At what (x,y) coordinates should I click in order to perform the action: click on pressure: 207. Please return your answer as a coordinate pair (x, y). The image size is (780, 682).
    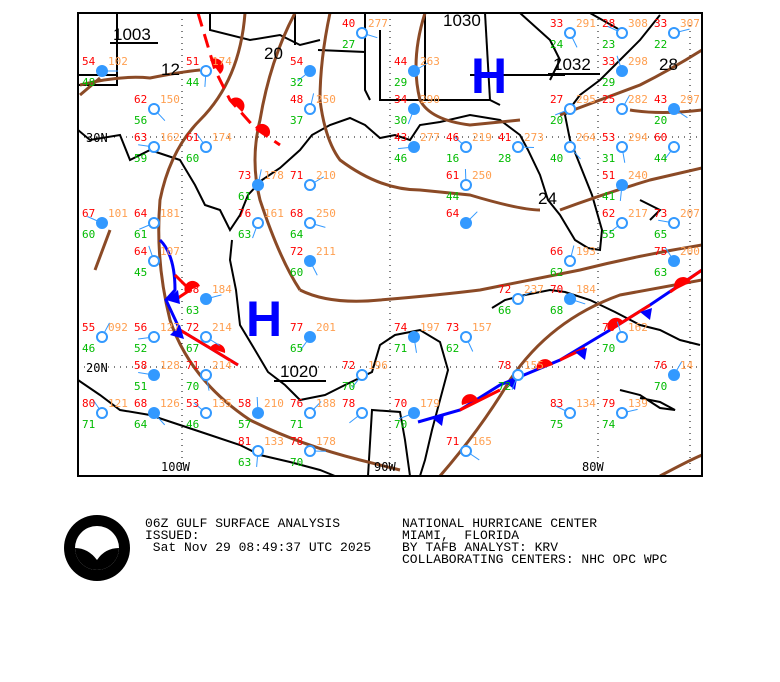
    Looking at the image, I should click on (690, 213).